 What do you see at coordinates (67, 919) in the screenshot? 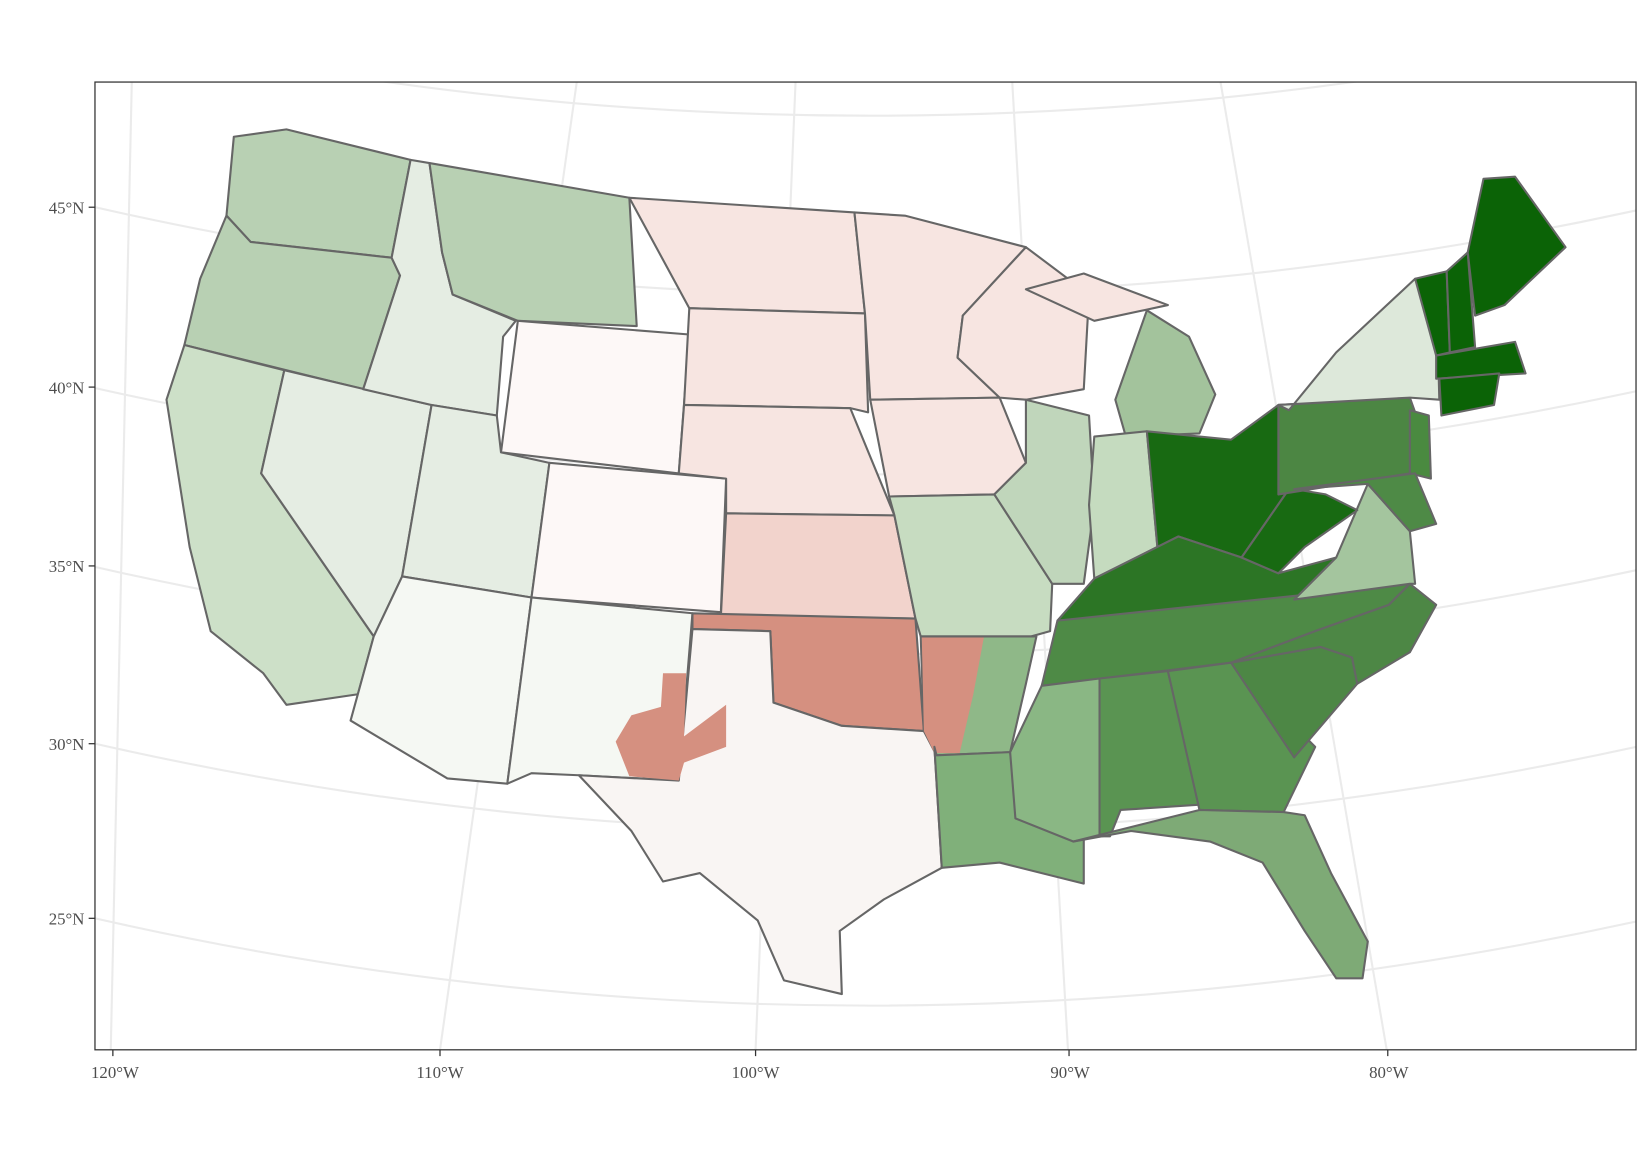
I see `y-tick-label: 25°N` at bounding box center [67, 919].